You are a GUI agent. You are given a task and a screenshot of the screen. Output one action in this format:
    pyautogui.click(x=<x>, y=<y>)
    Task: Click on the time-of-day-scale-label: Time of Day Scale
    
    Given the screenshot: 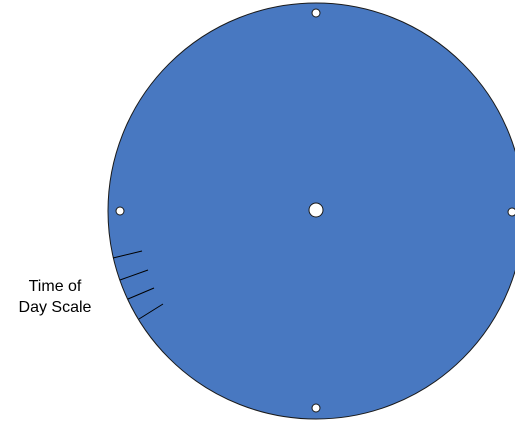 What is the action you would take?
    pyautogui.click(x=55, y=297)
    